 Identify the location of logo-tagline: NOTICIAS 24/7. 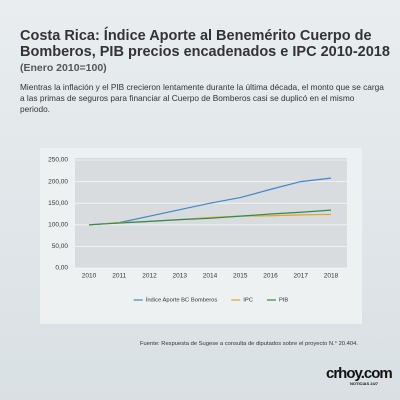
(364, 383).